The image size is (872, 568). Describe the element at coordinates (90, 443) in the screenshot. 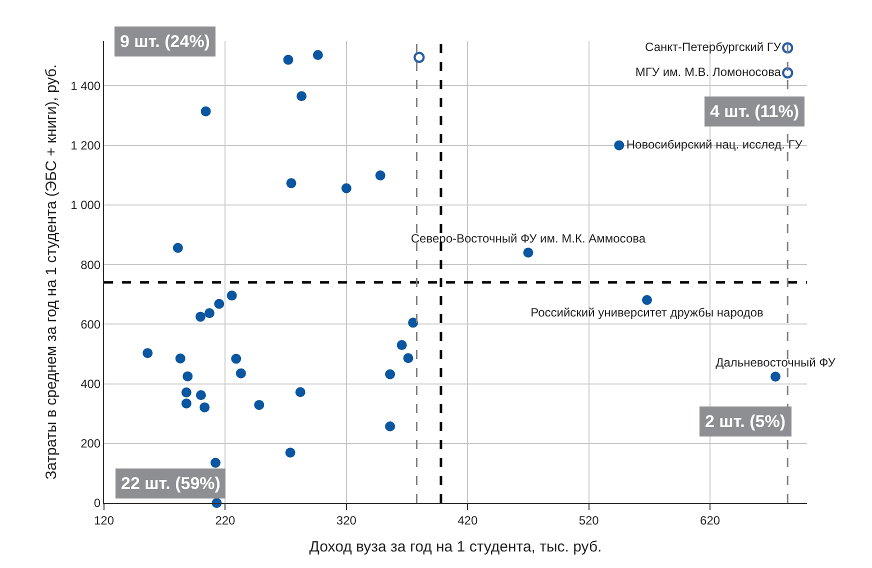

I see `y-tick-label: 200` at that location.